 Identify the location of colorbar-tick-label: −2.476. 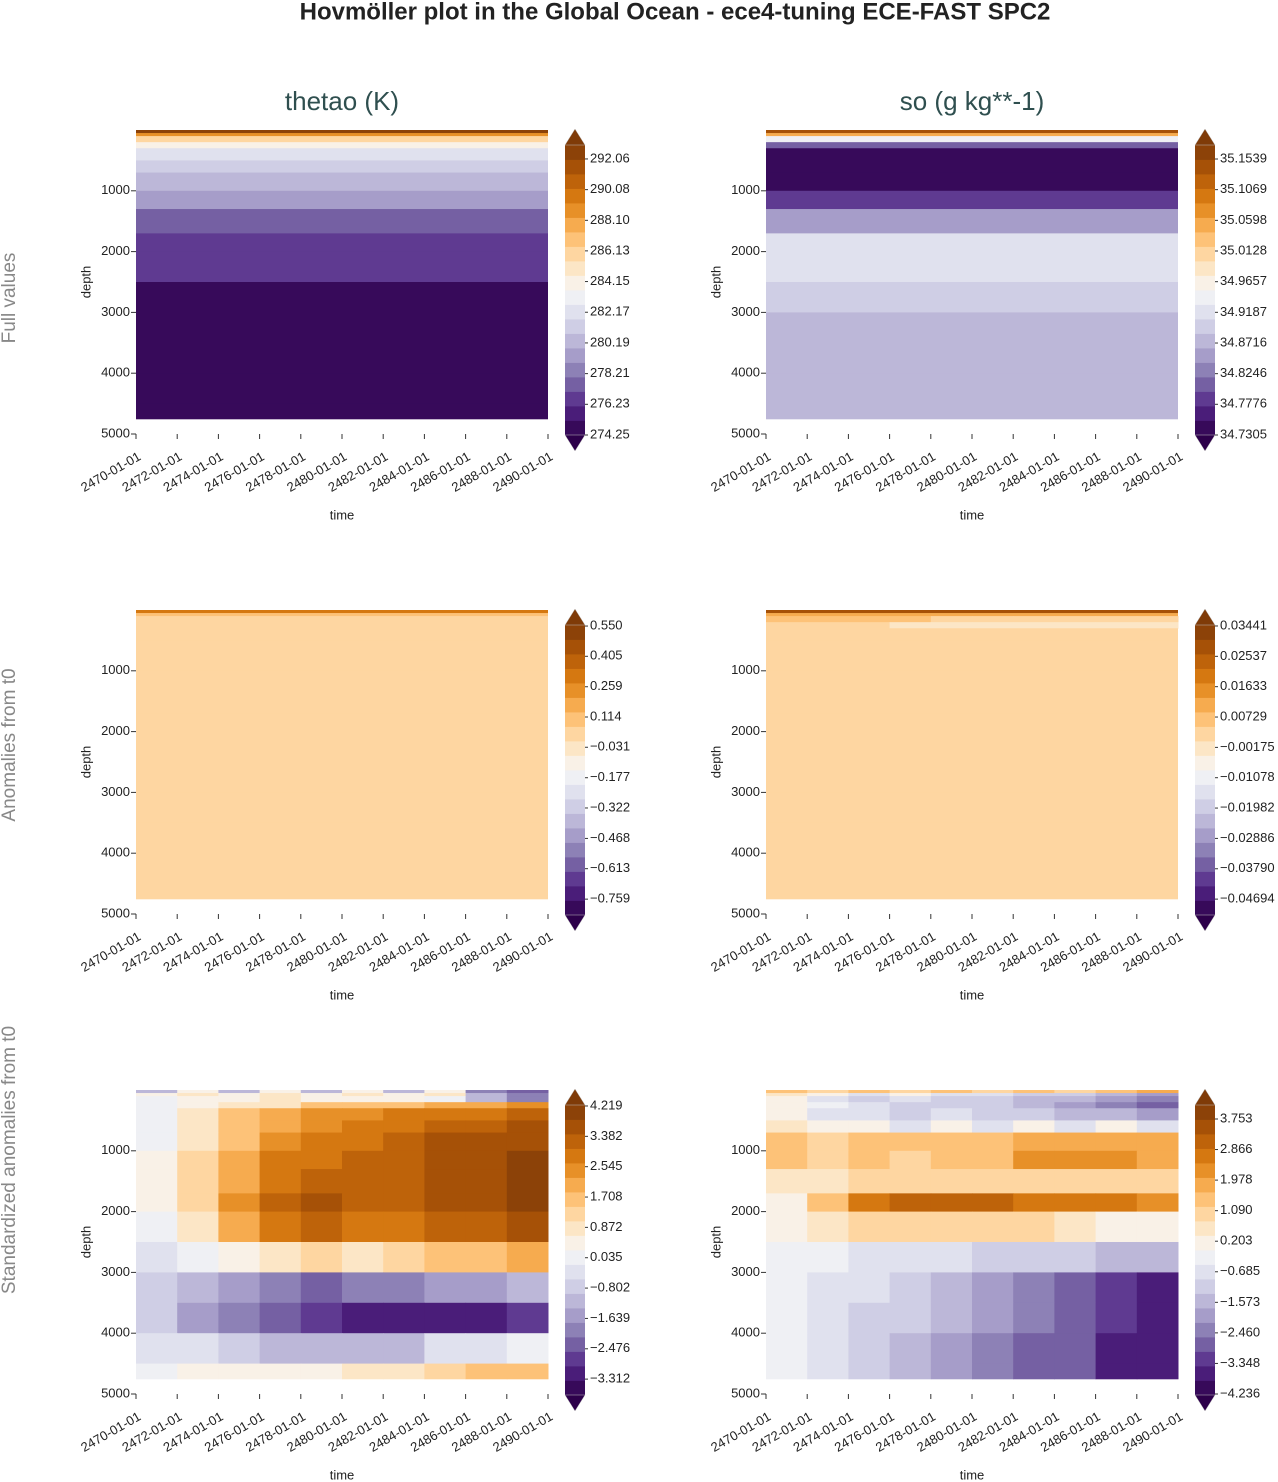
(610, 1347).